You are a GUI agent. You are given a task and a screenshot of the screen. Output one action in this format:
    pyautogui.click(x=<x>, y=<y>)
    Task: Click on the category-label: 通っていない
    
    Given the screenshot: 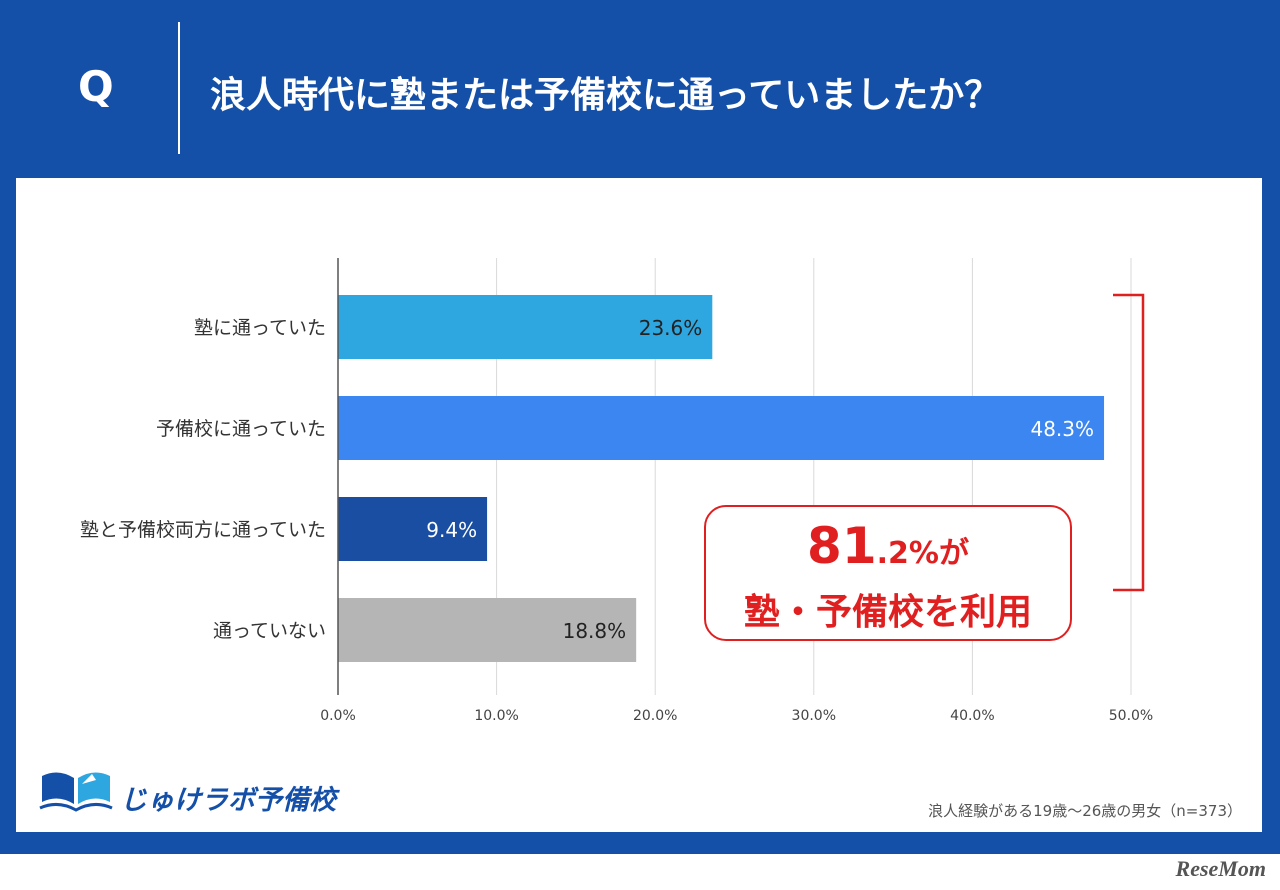 What is the action you would take?
    pyautogui.click(x=269, y=631)
    